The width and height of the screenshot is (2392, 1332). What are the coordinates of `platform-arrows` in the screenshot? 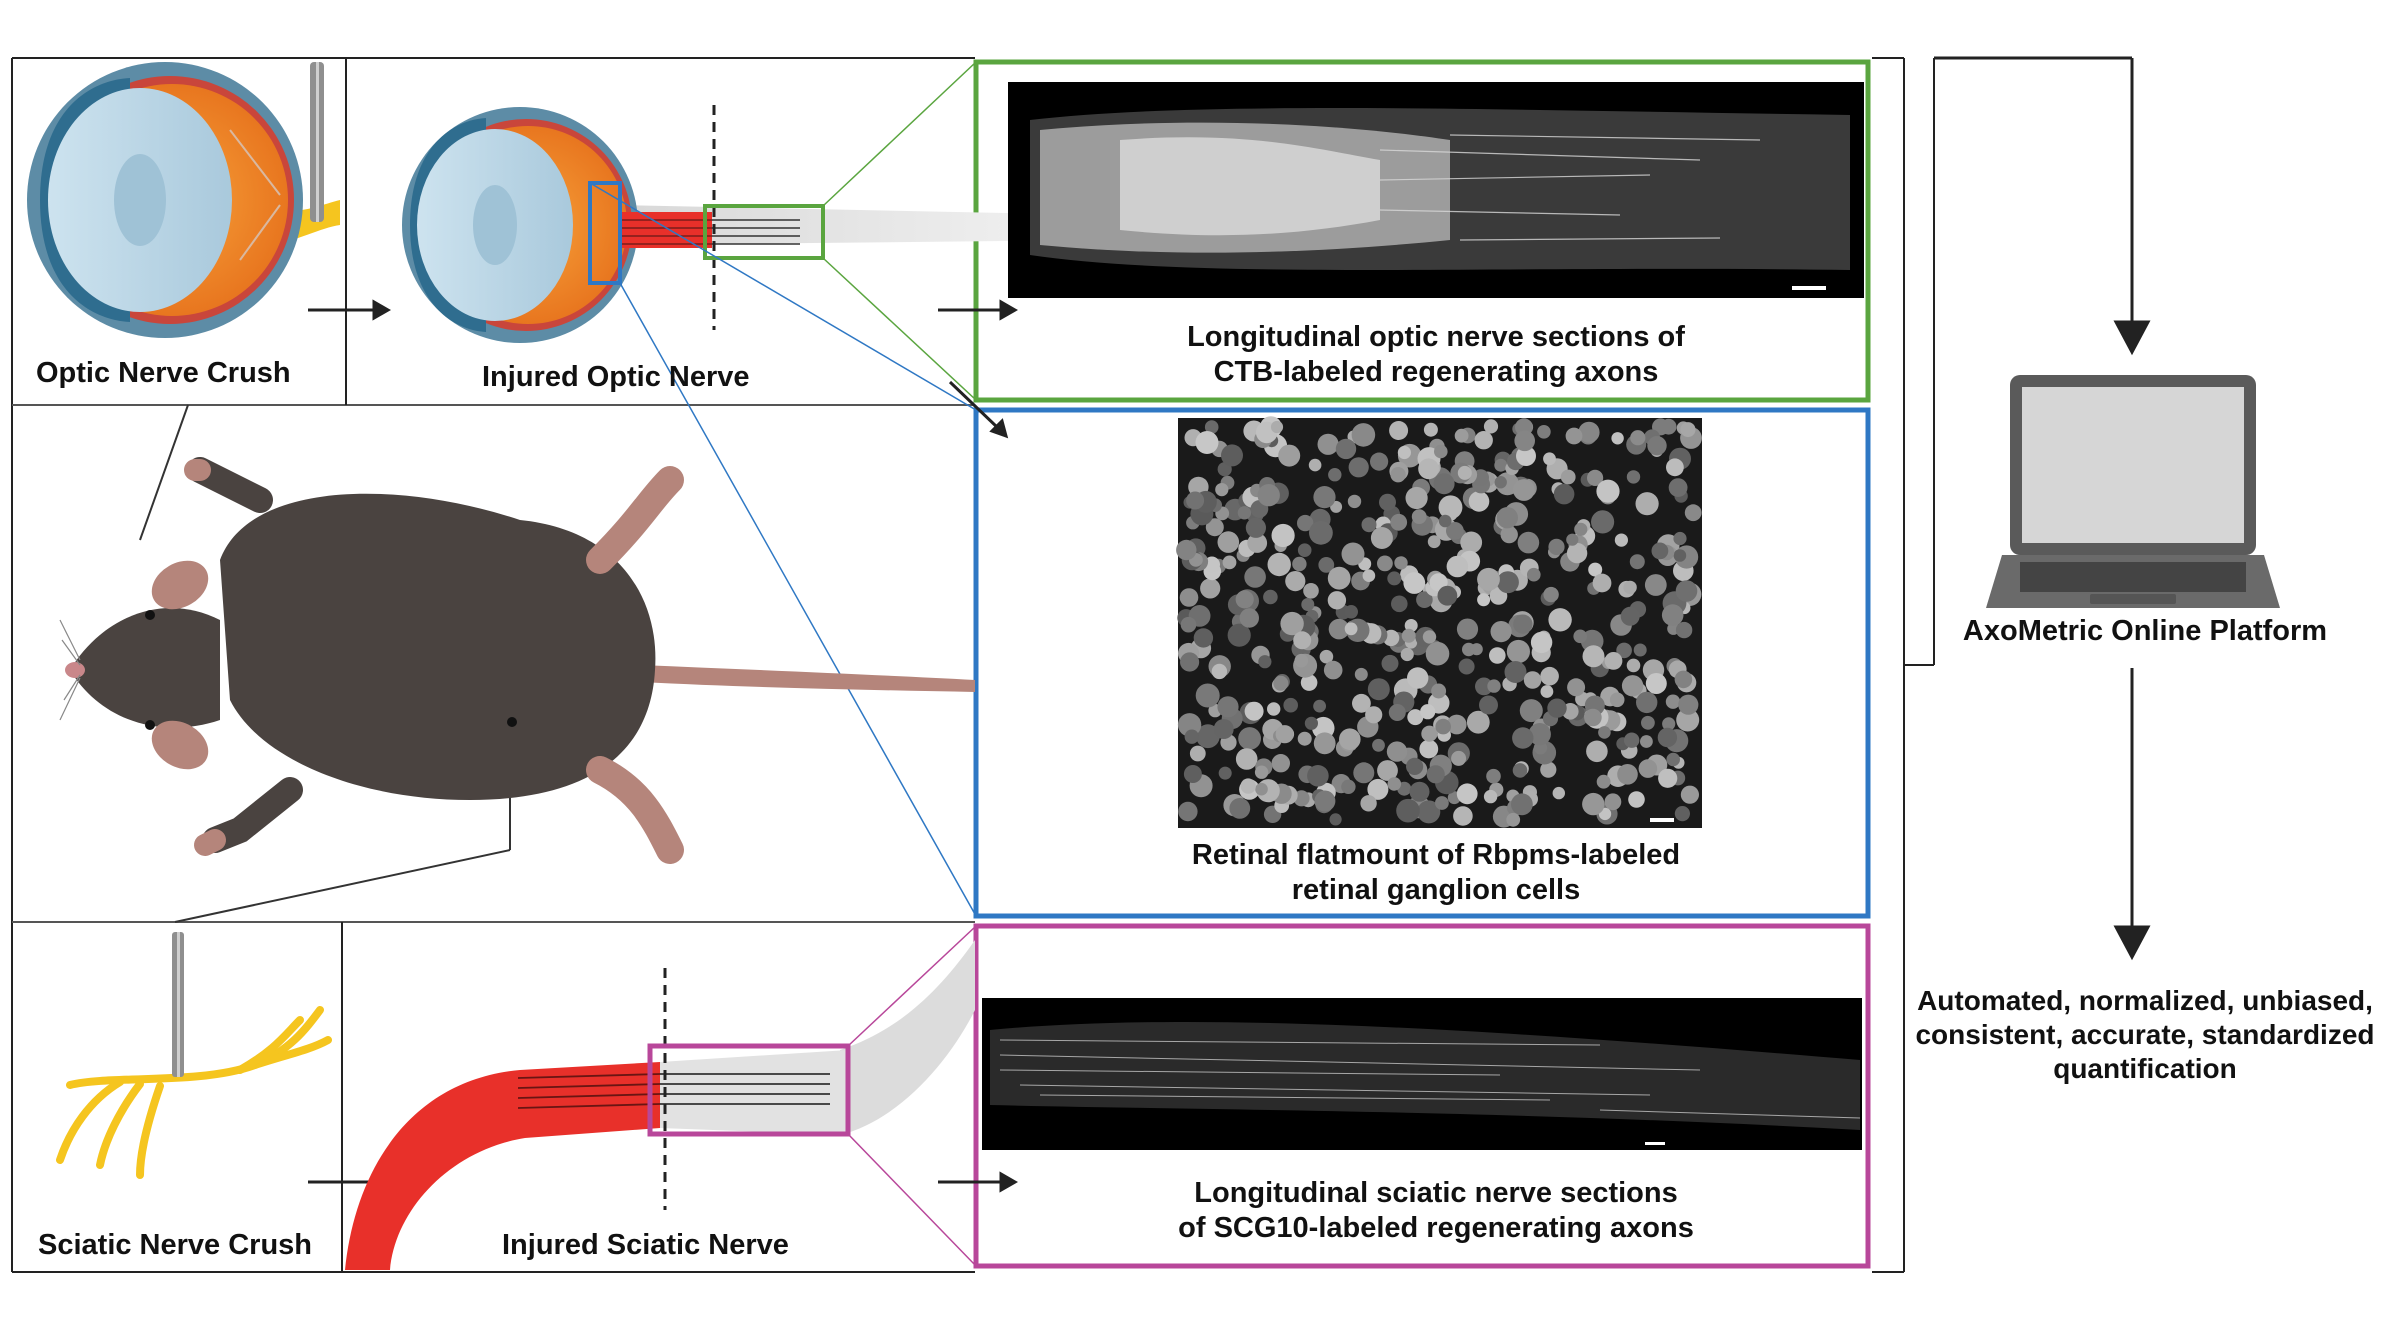 It's located at (2042, 508).